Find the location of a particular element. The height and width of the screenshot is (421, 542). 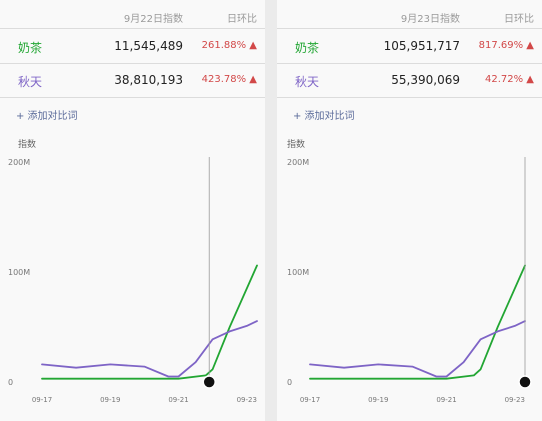

term-value: 11,545,489 is located at coordinates (148, 46).